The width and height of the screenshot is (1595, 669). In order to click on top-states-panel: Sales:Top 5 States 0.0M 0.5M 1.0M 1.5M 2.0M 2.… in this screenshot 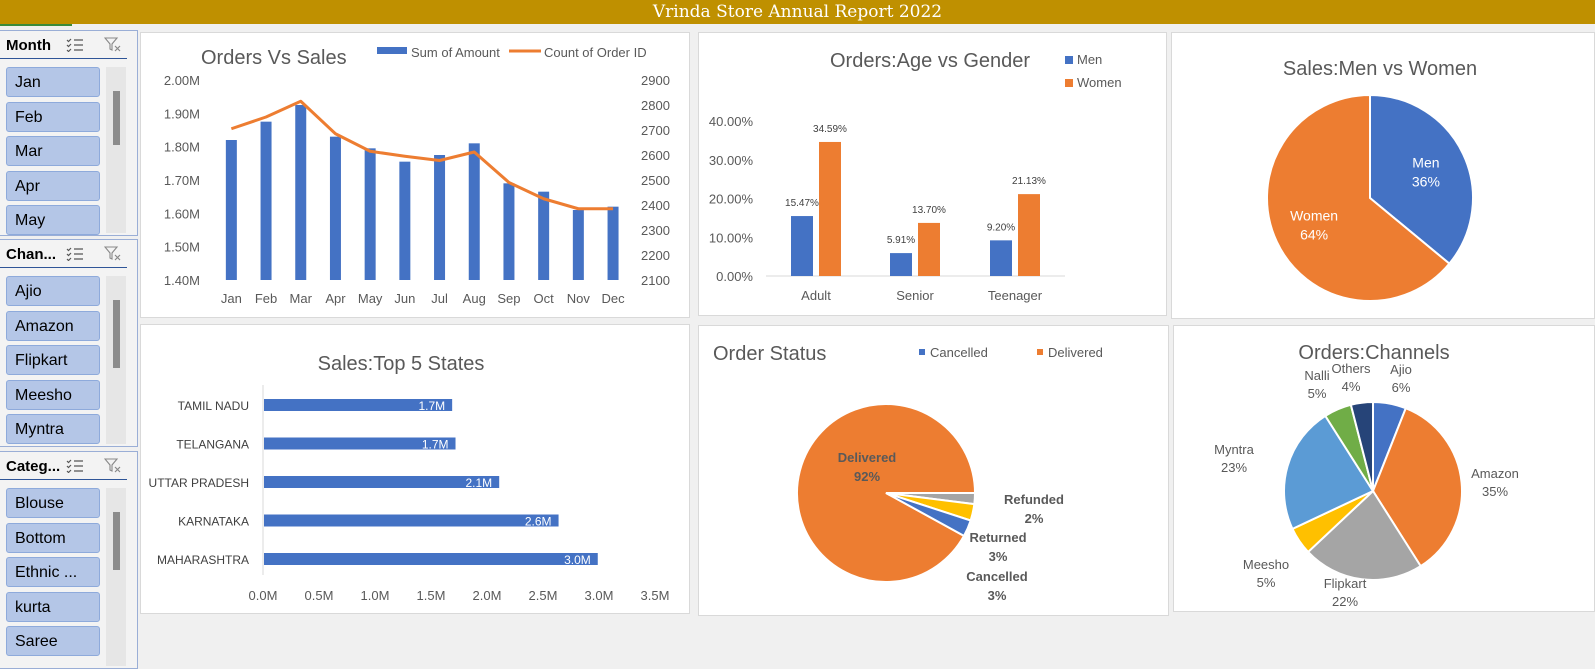, I will do `click(415, 469)`.